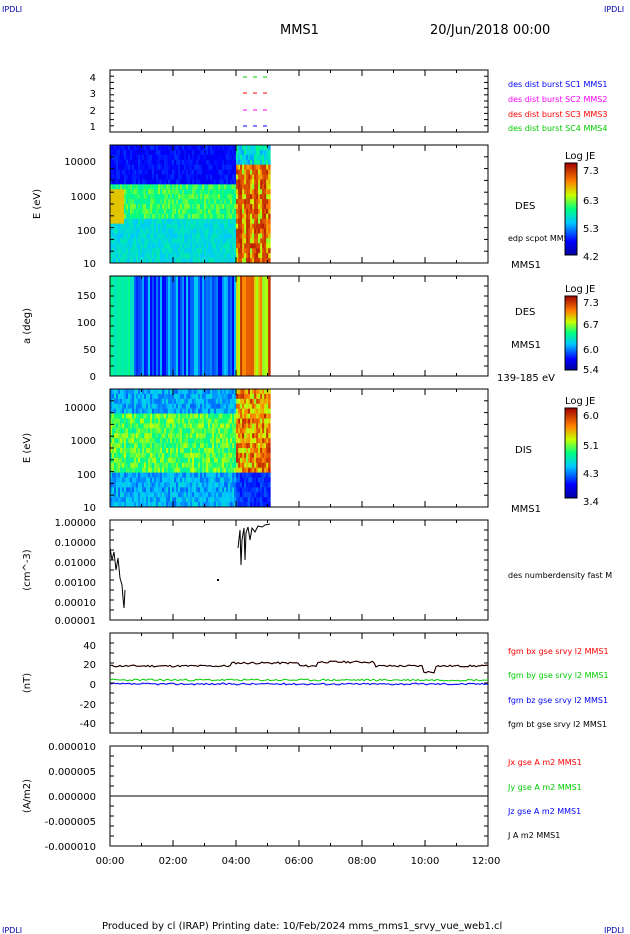  I want to click on des-pitch-ytick: 0, so click(93, 377).